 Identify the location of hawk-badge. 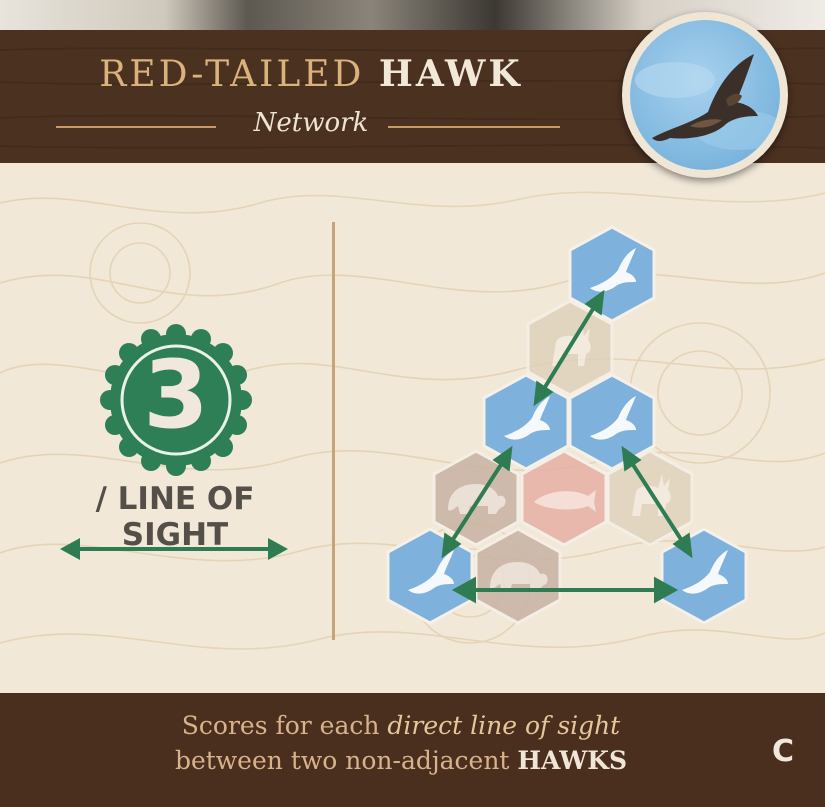
(705, 95).